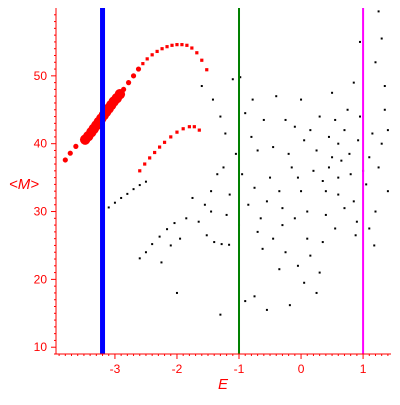 Image resolution: width=400 pixels, height=405 pixels. Describe the element at coordinates (239, 369) in the screenshot. I see `x-tick-label: -1` at that location.